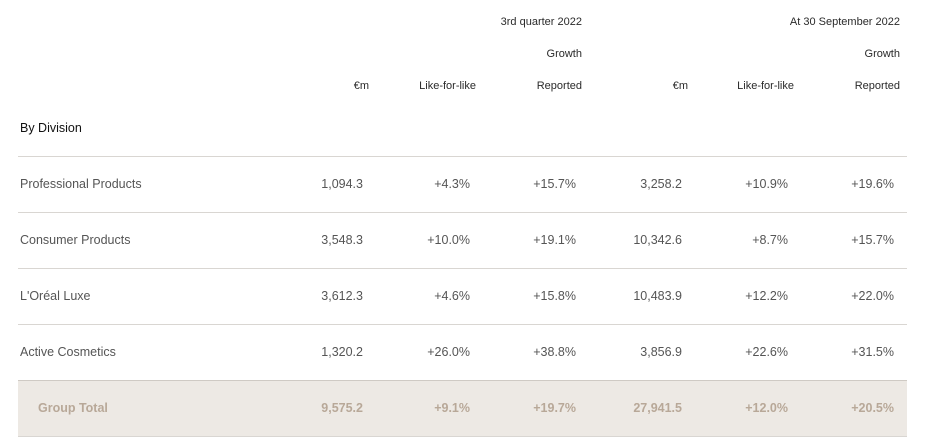  I want to click on section-title: By Division, so click(51, 128).